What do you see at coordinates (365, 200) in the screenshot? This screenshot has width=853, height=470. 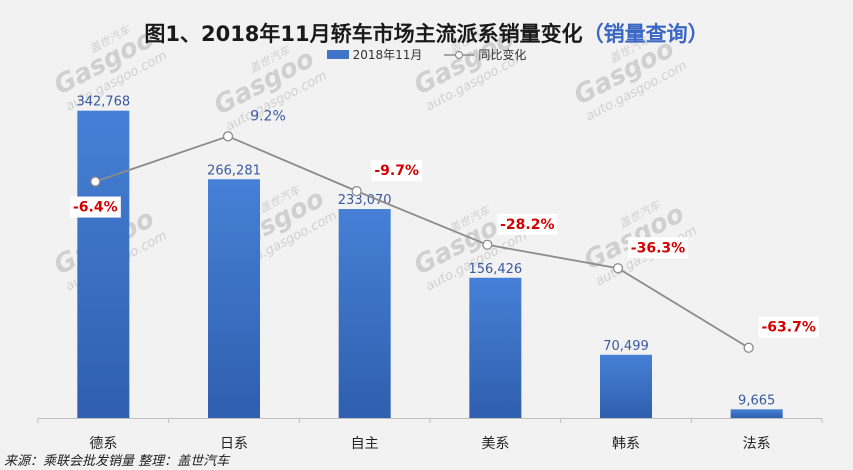 I see `bar-value-label: 233,070` at bounding box center [365, 200].